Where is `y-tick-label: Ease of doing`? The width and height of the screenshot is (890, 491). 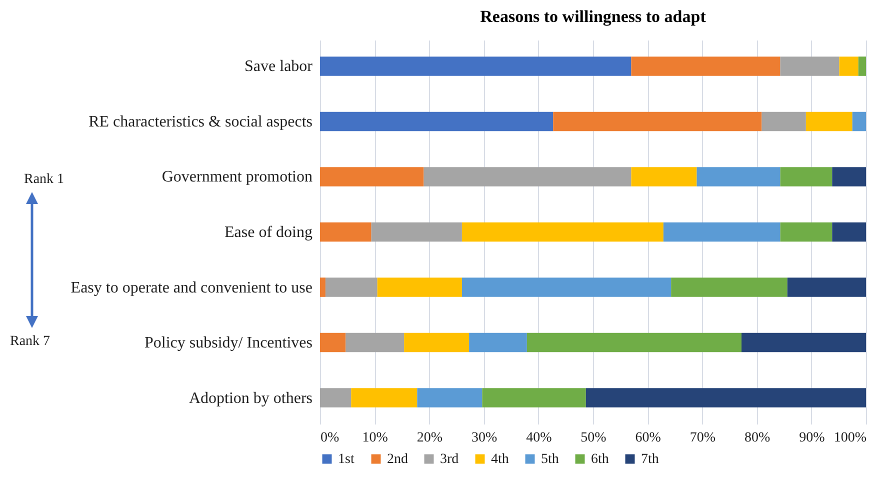
y-tick-label: Ease of doing is located at coordinates (268, 232).